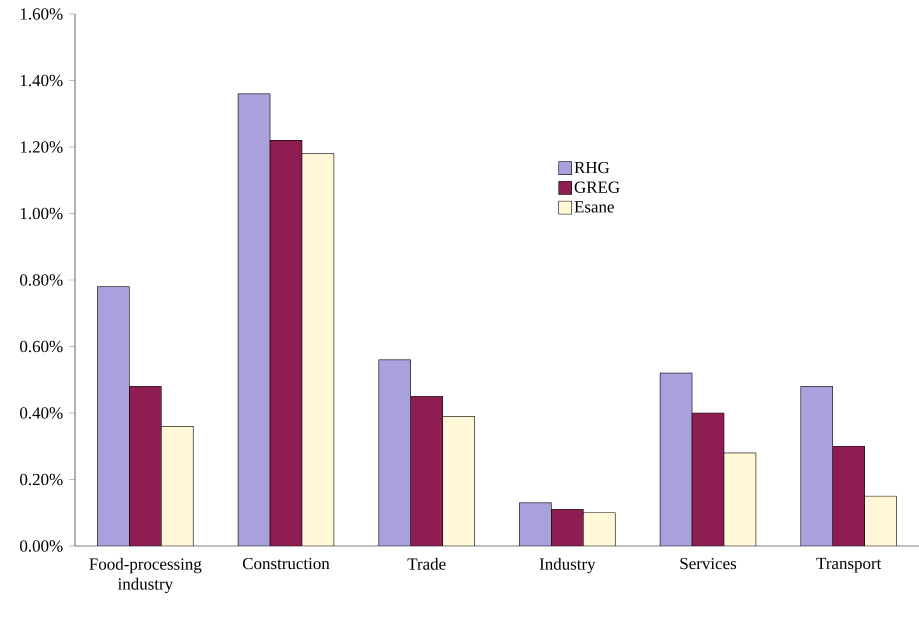 This screenshot has width=919, height=636. I want to click on legend-label: Esane, so click(594, 207).